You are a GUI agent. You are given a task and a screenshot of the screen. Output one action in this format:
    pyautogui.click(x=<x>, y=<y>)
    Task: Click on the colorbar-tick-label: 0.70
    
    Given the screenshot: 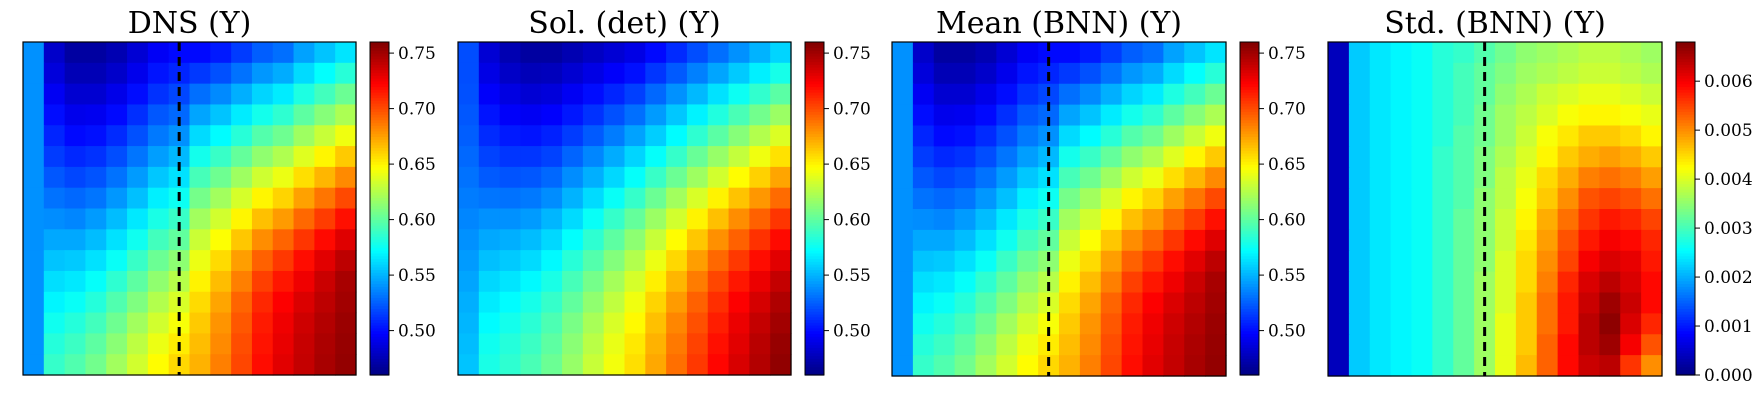 What is the action you would take?
    pyautogui.click(x=417, y=110)
    